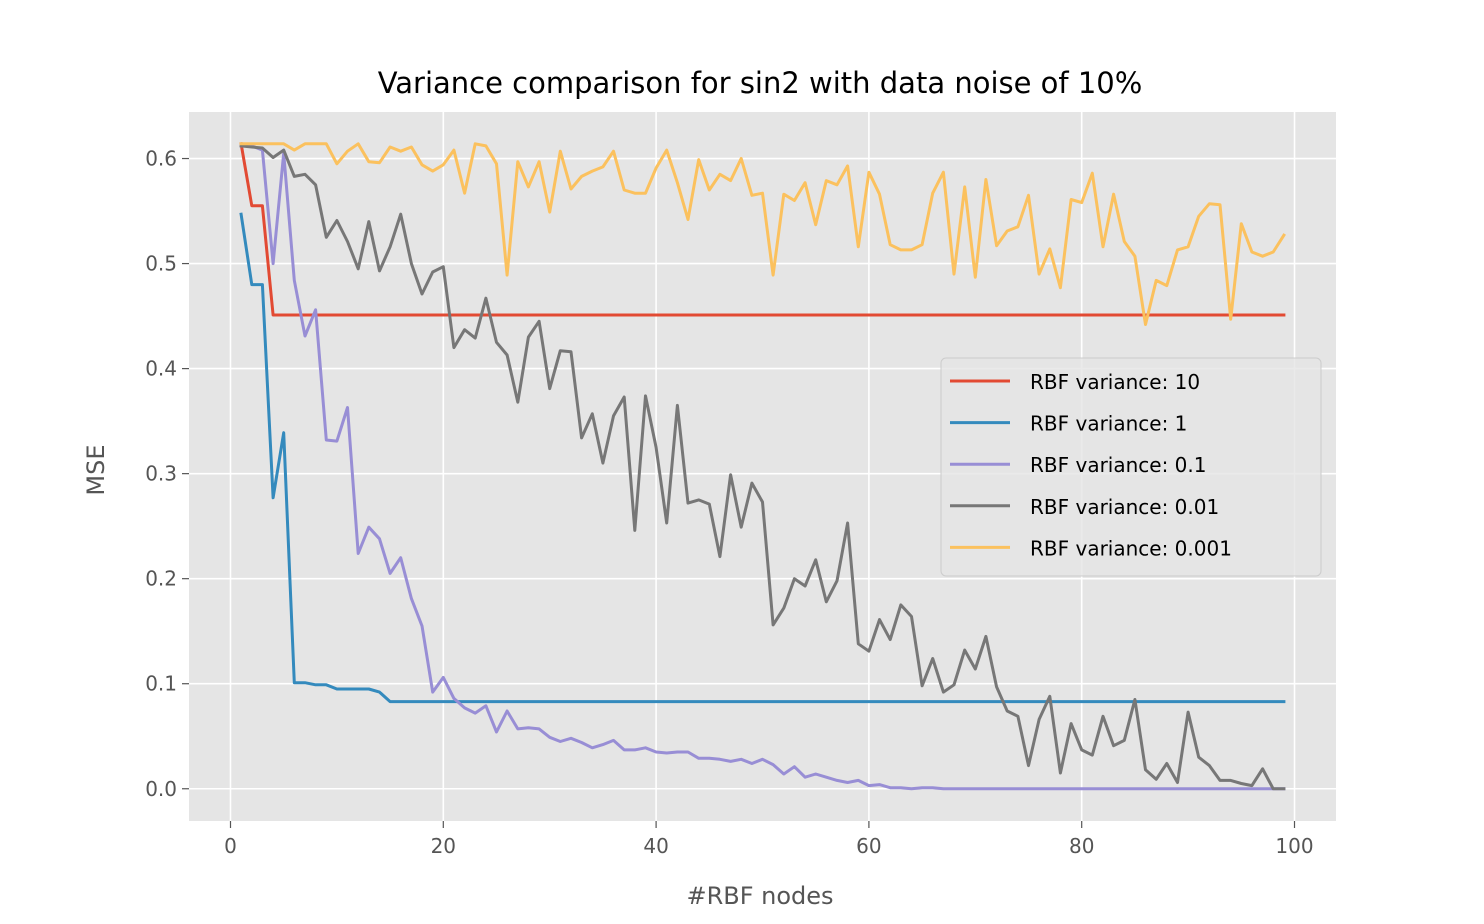 This screenshot has height=924, width=1484. What do you see at coordinates (230, 846) in the screenshot?
I see `x-tick-label: 0` at bounding box center [230, 846].